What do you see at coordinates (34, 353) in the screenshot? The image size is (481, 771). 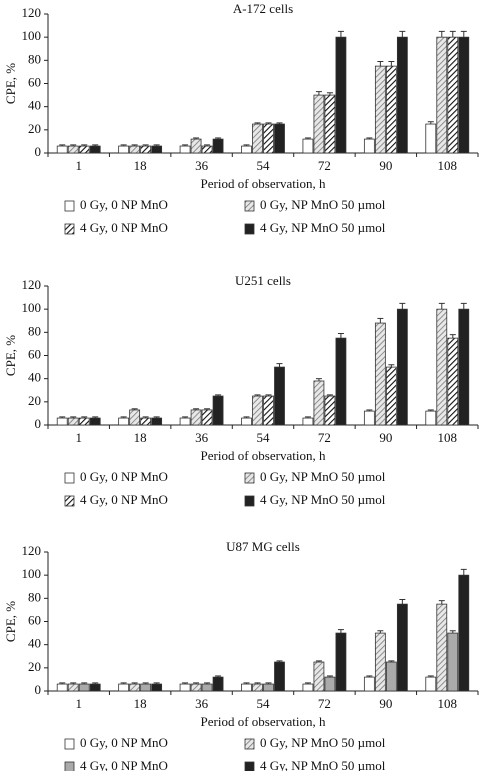 I see `y-tick-label: 60` at bounding box center [34, 353].